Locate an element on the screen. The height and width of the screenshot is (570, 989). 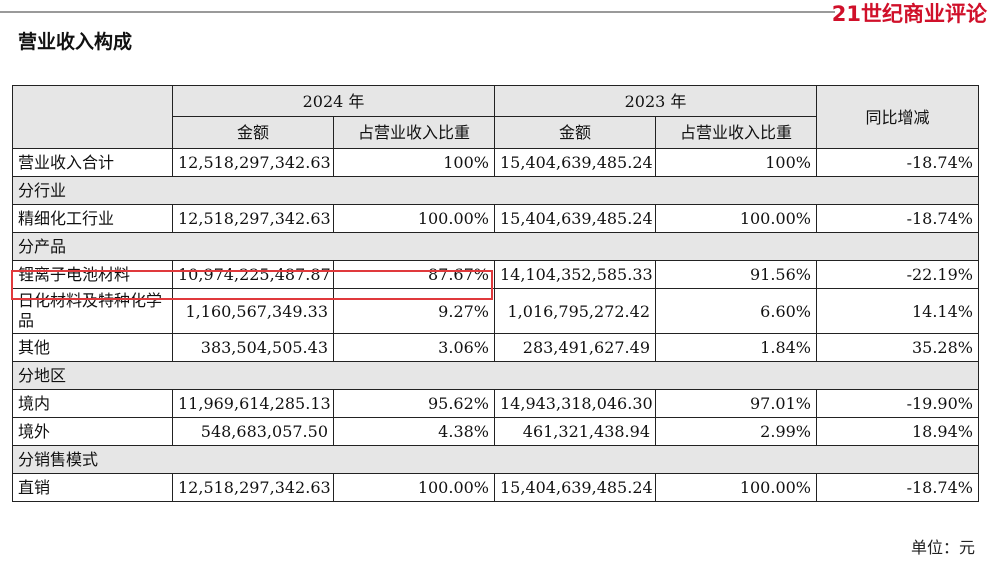
header-amount-2024: 金额 is located at coordinates (253, 132).